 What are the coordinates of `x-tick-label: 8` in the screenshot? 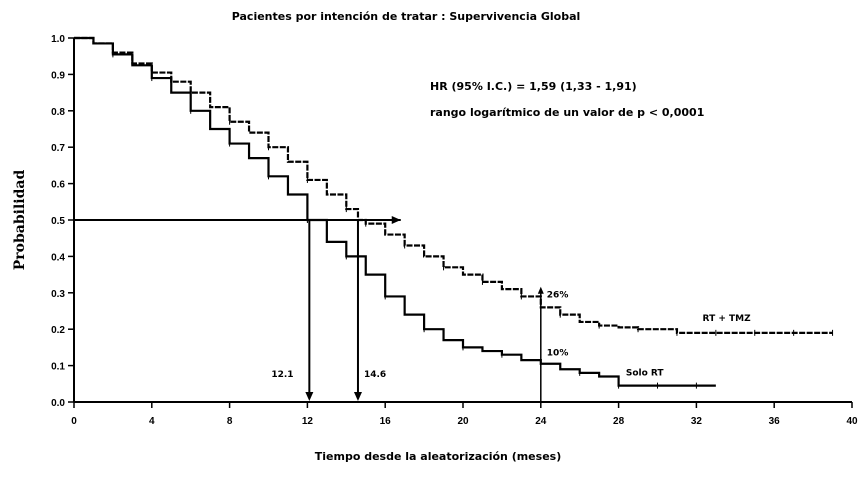 It's located at (230, 421).